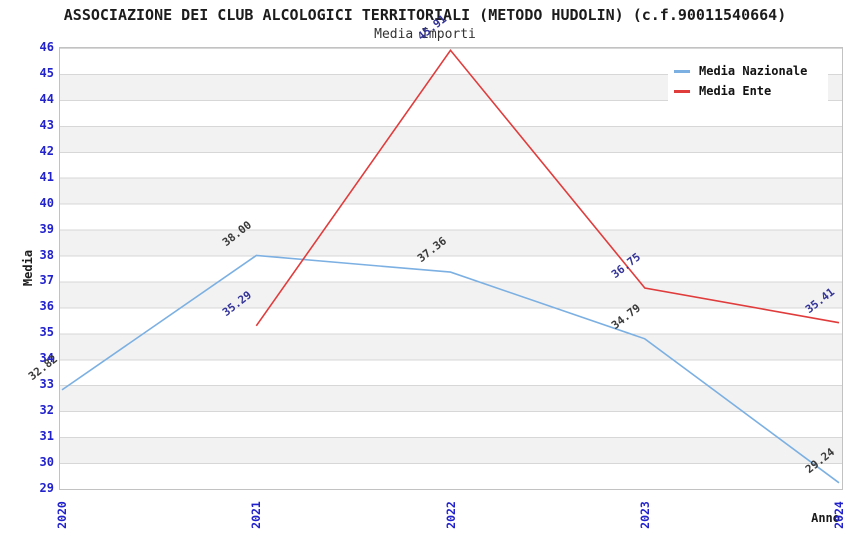  Describe the element at coordinates (46, 254) in the screenshot. I see `y-tick-label: 38` at that location.